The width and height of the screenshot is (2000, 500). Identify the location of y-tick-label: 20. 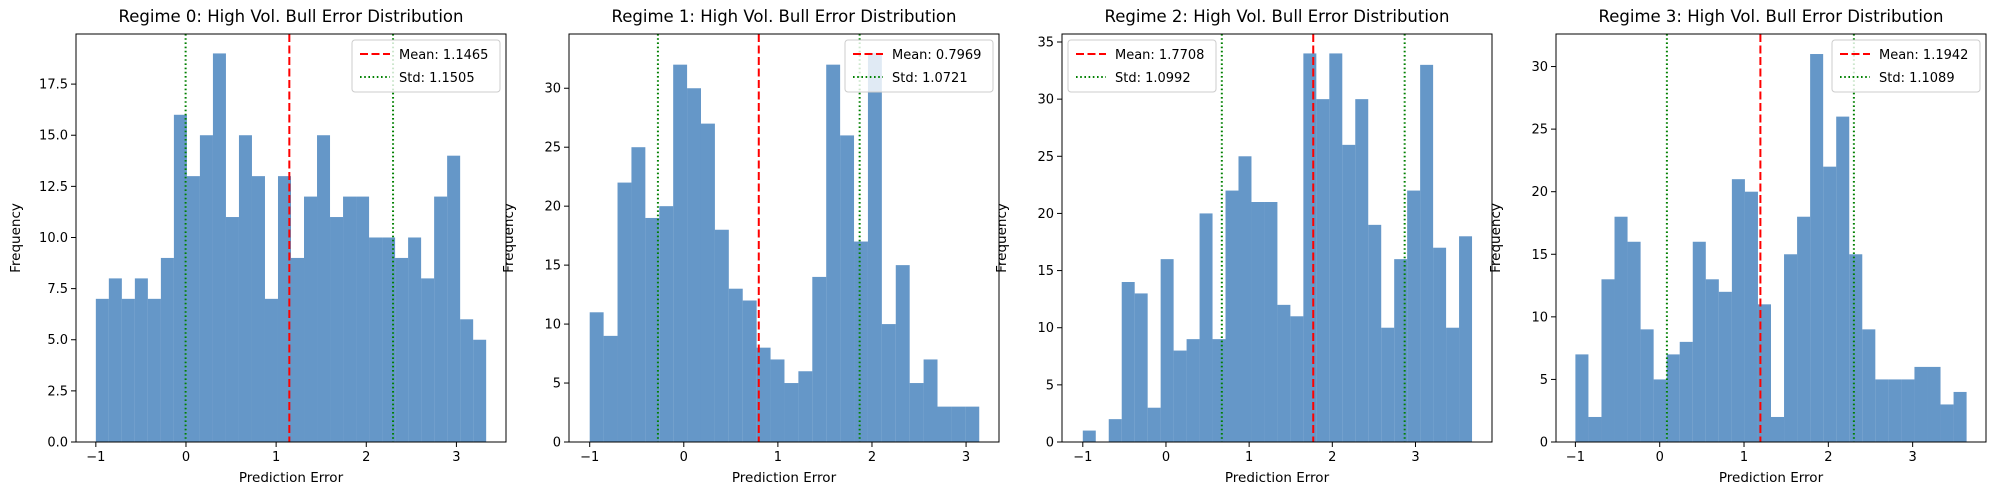
(1539, 192).